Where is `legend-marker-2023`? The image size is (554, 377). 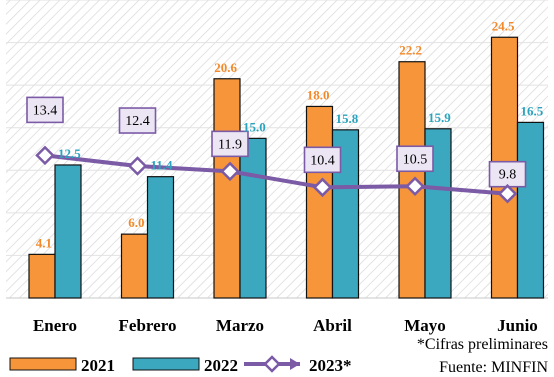 legend-marker-2023 is located at coordinates (272, 364).